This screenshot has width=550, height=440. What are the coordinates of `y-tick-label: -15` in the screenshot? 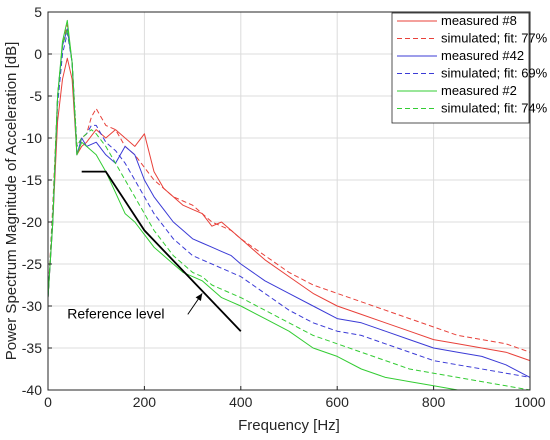 It's located at (32, 180).